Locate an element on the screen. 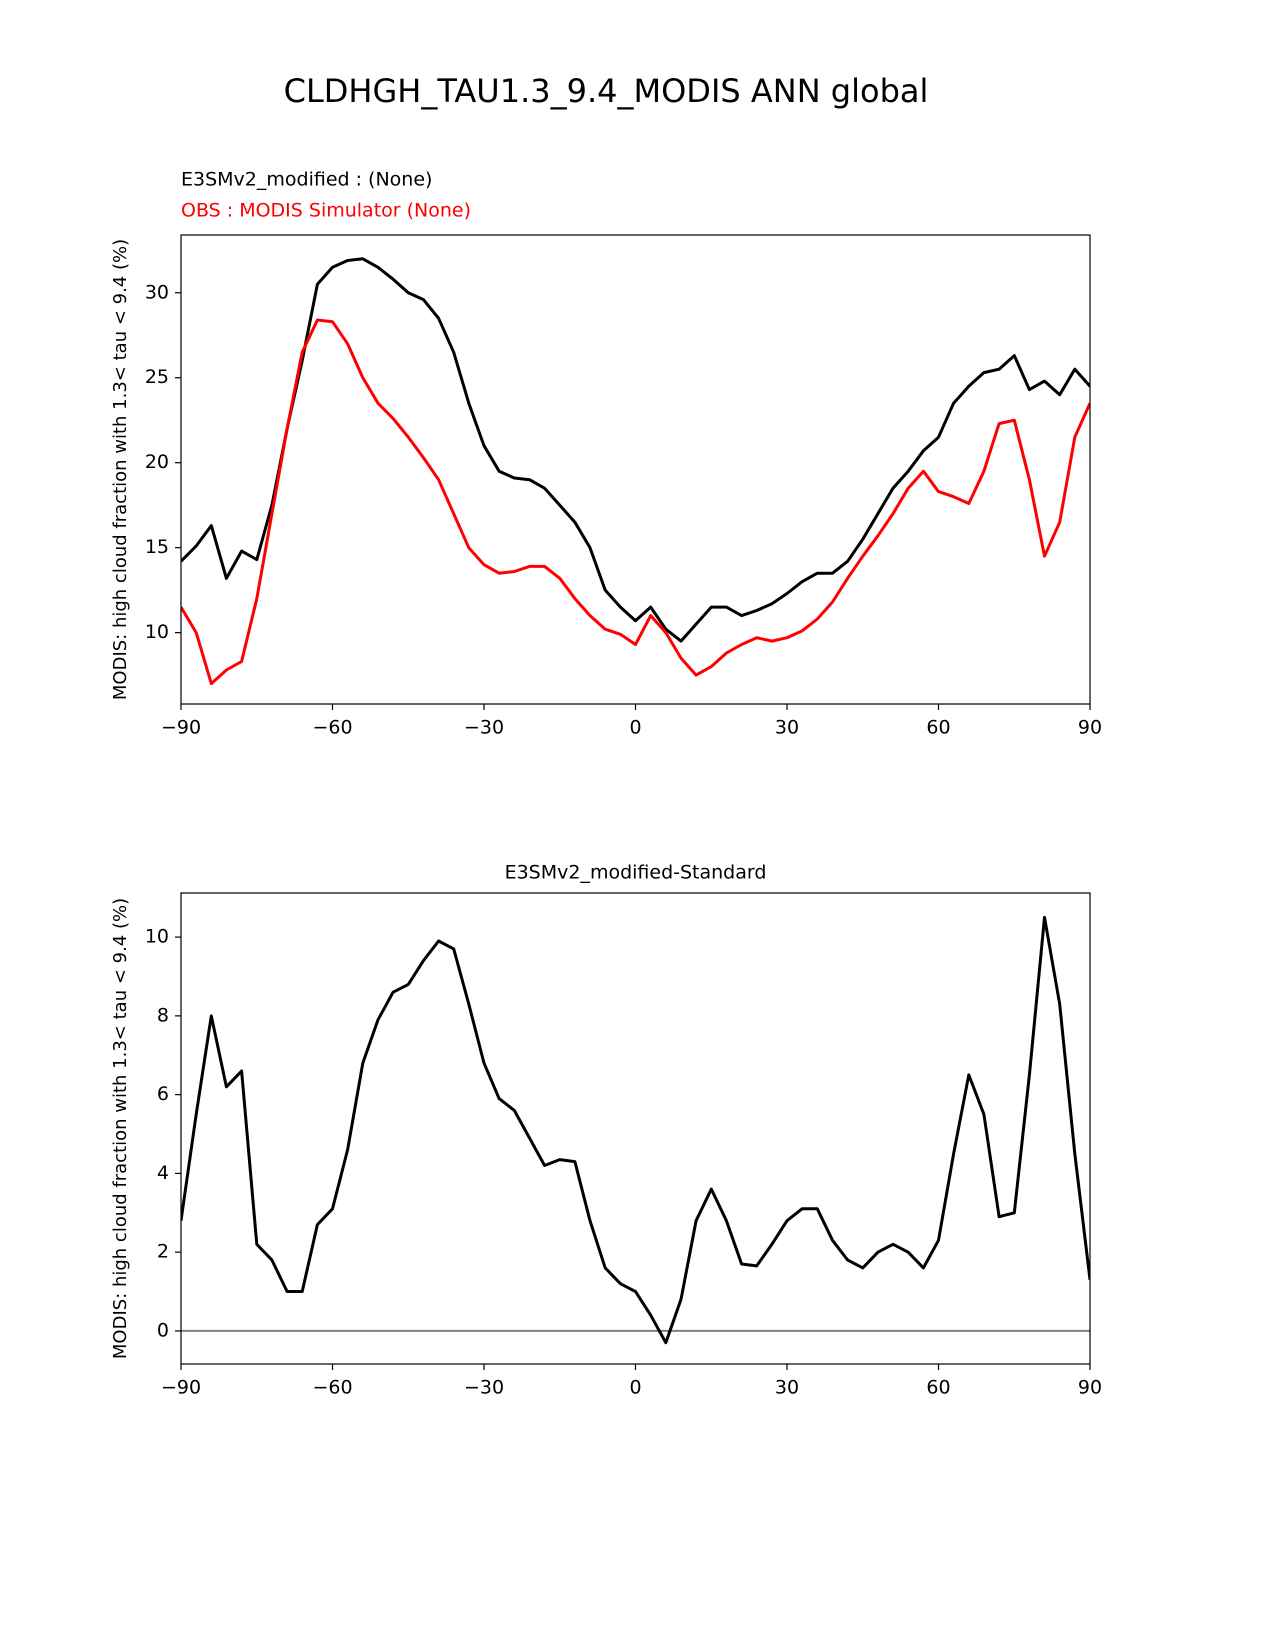  y-tick-label: 30 is located at coordinates (157, 292).